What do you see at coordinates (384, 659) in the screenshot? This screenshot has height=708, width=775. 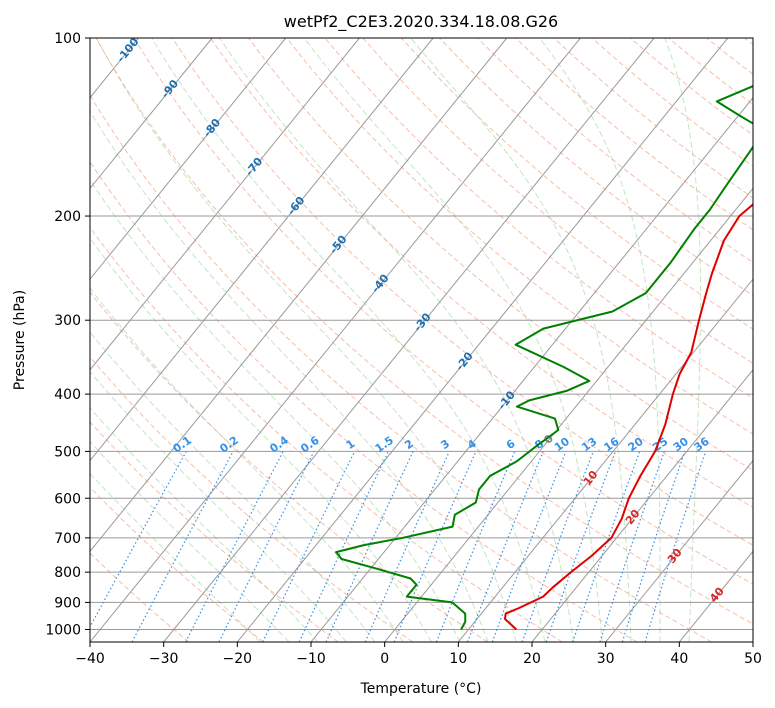 I see `x-tick-label: 0` at bounding box center [384, 659].